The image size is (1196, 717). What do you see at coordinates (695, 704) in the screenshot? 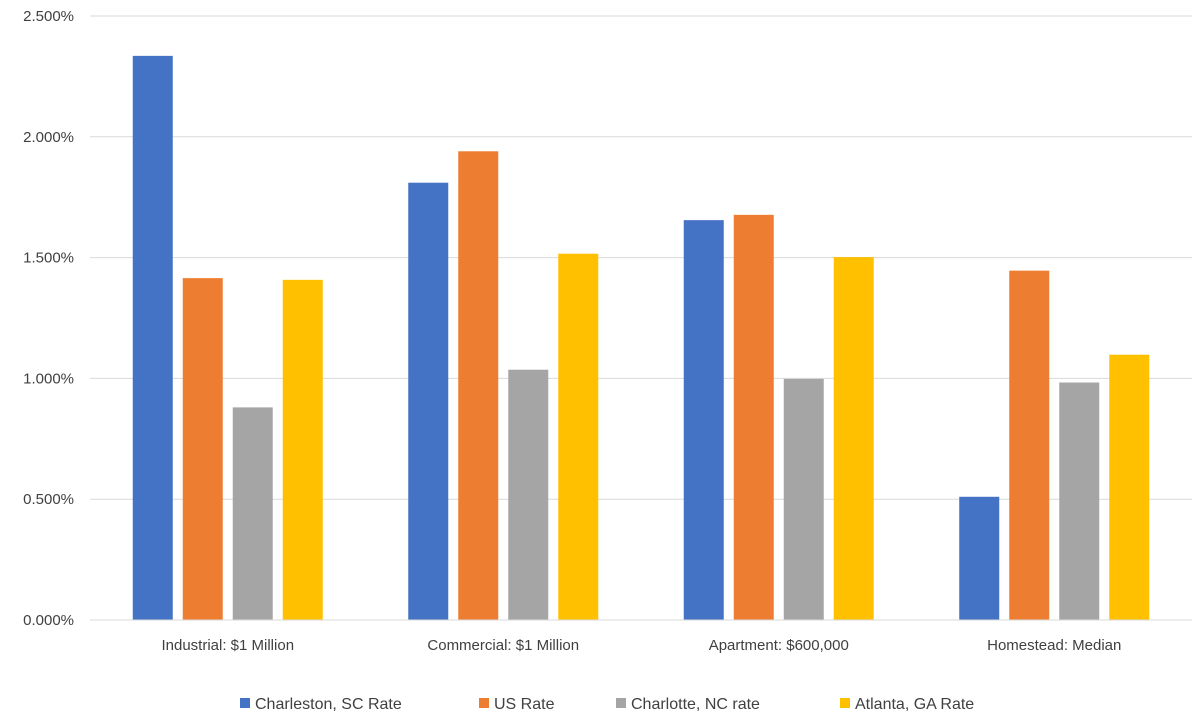
I see `legend-label: Charlotte, NC rate` at bounding box center [695, 704].